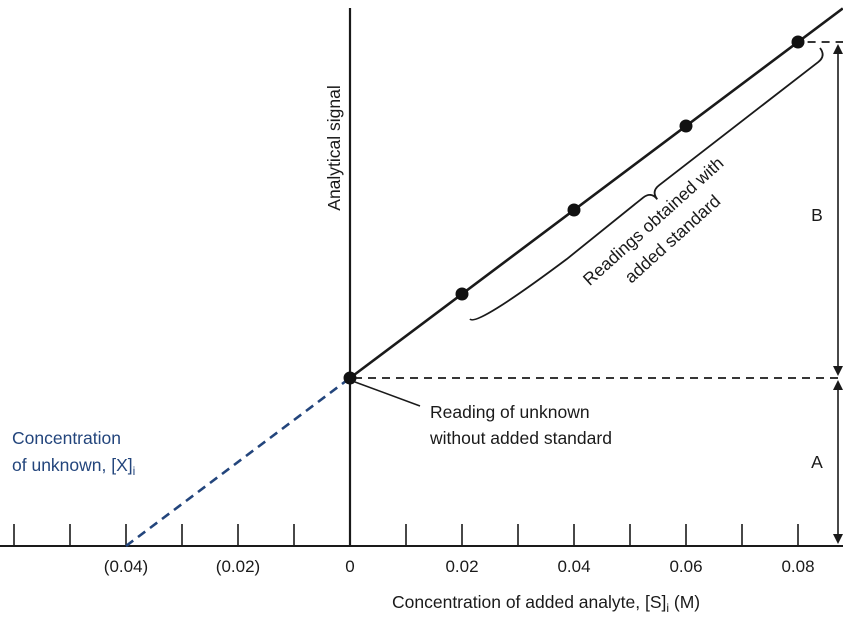 This screenshot has width=843, height=617. Describe the element at coordinates (546, 603) in the screenshot. I see `x-axis-label: Concentration of added analyte, [S]i (M)` at that location.